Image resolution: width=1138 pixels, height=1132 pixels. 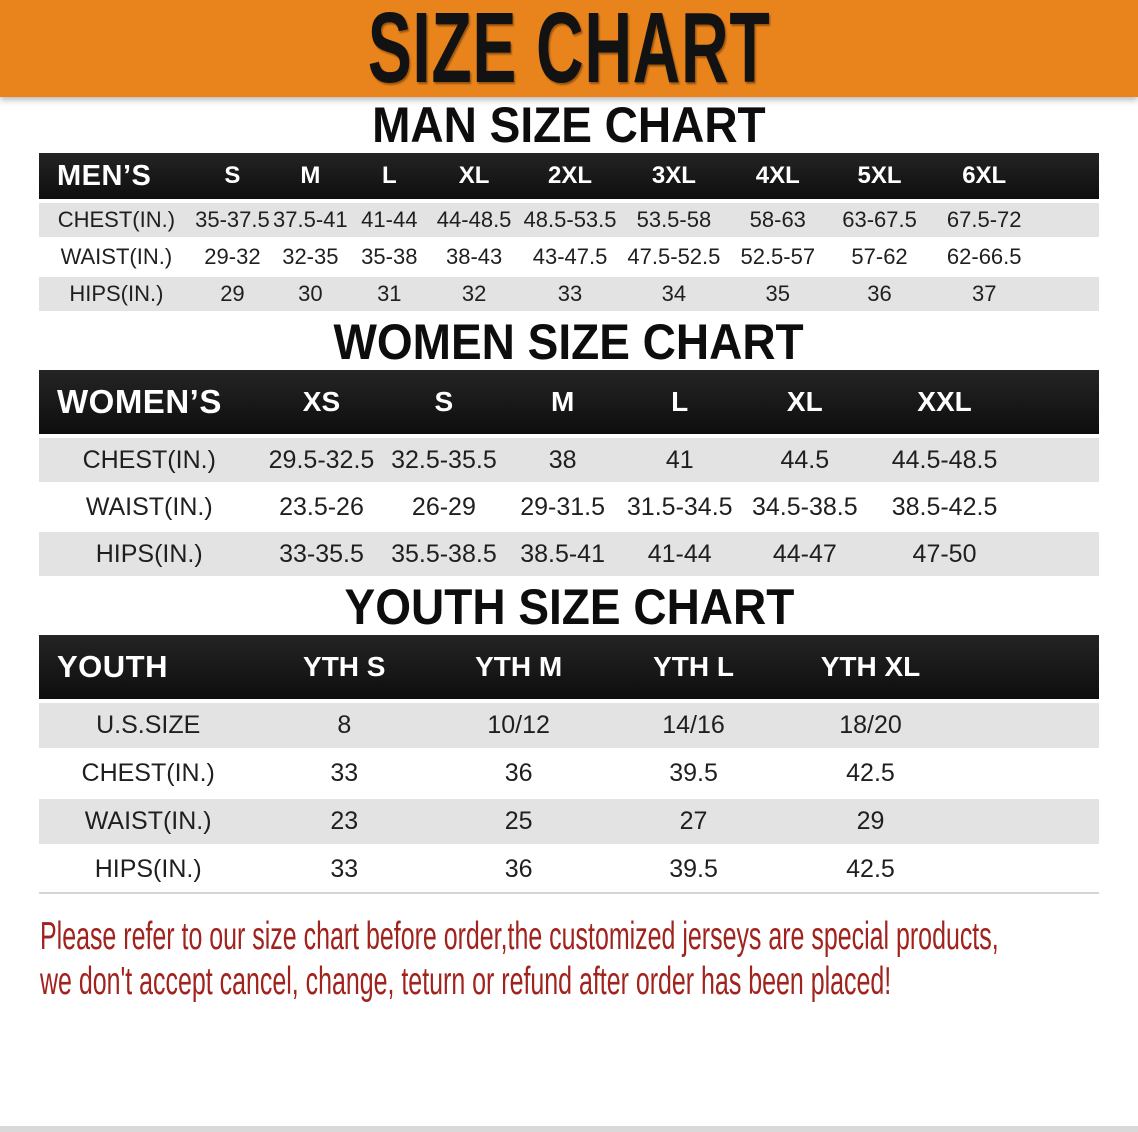 What do you see at coordinates (569, 607) in the screenshot?
I see `youth-section-heading: YOUTH SIZE CHART` at bounding box center [569, 607].